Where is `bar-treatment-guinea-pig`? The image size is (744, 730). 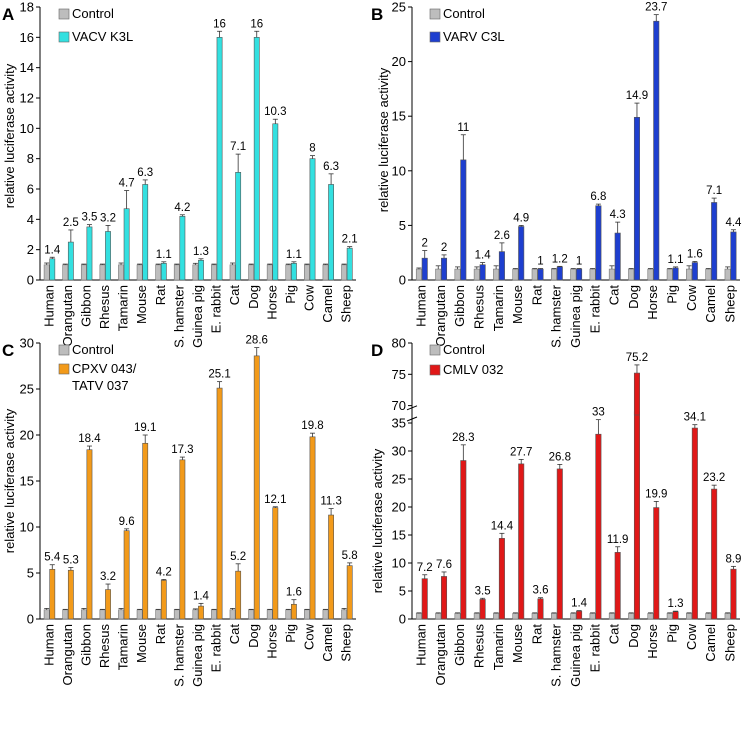
bar-treatment-guinea-pig is located at coordinates (579, 615).